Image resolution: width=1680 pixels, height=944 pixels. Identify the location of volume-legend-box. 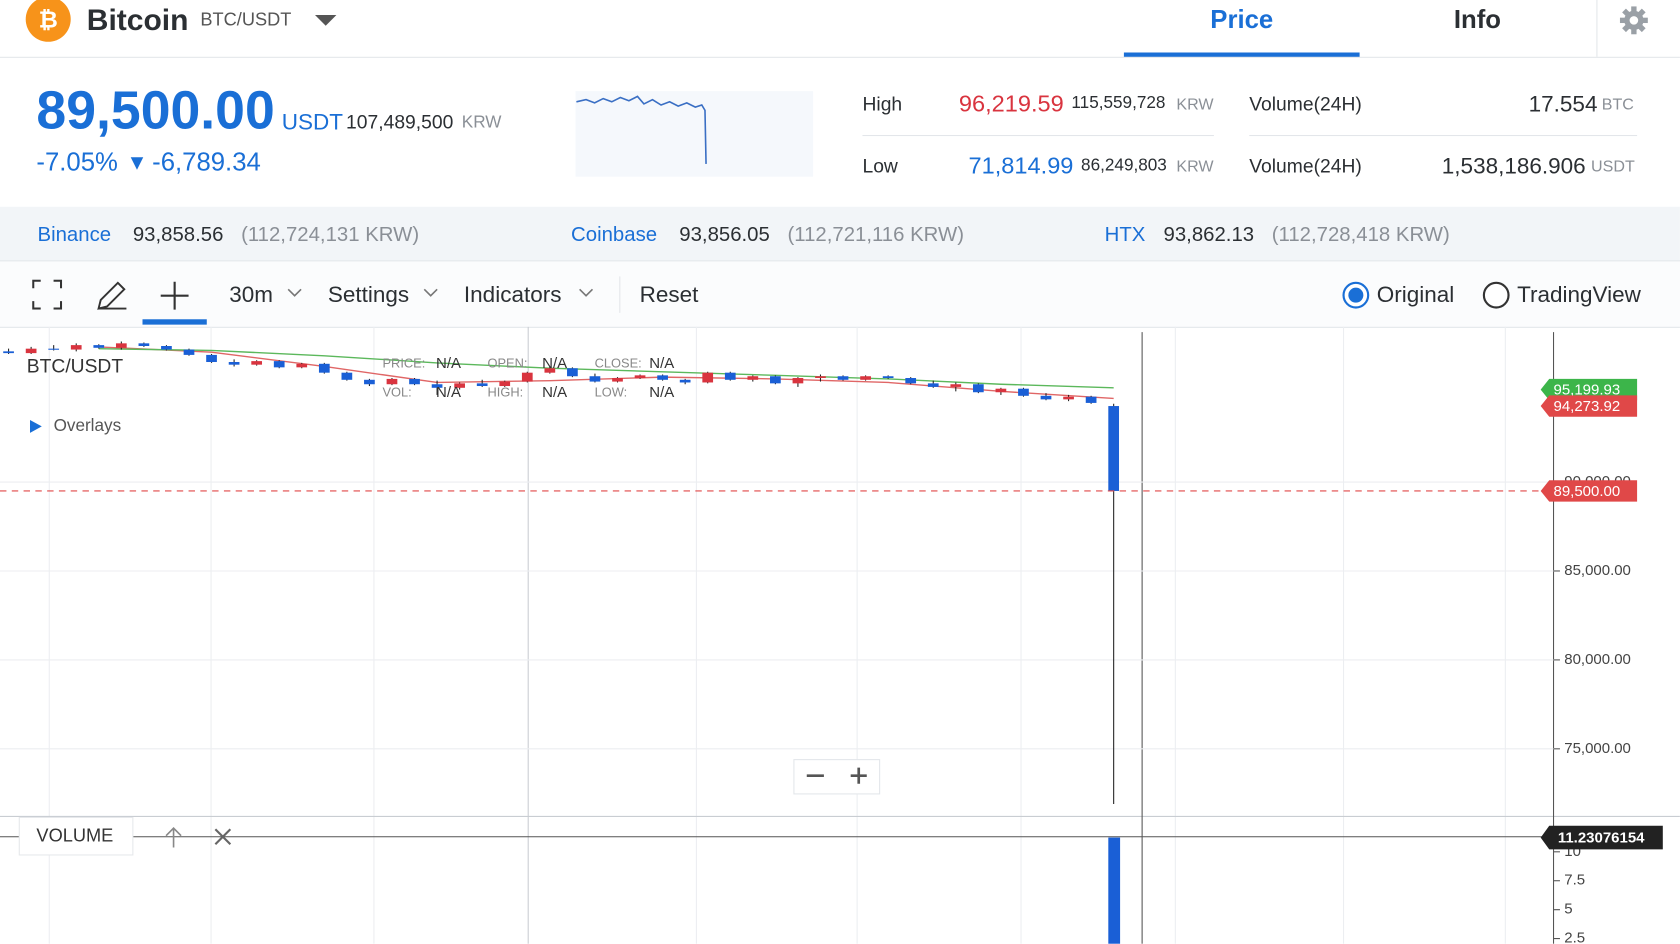
(76, 836).